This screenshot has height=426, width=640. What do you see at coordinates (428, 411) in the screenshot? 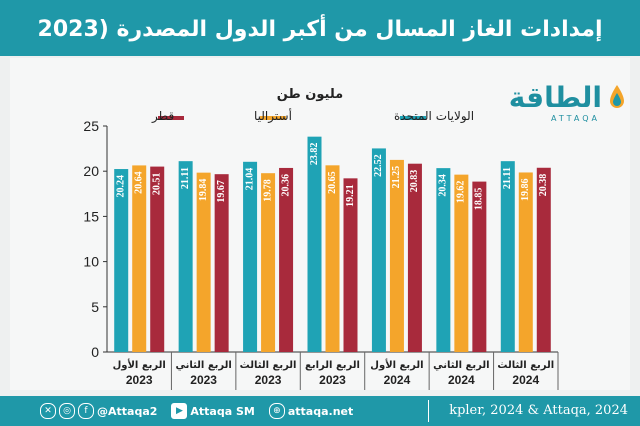
I see `footer-divider` at bounding box center [428, 411].